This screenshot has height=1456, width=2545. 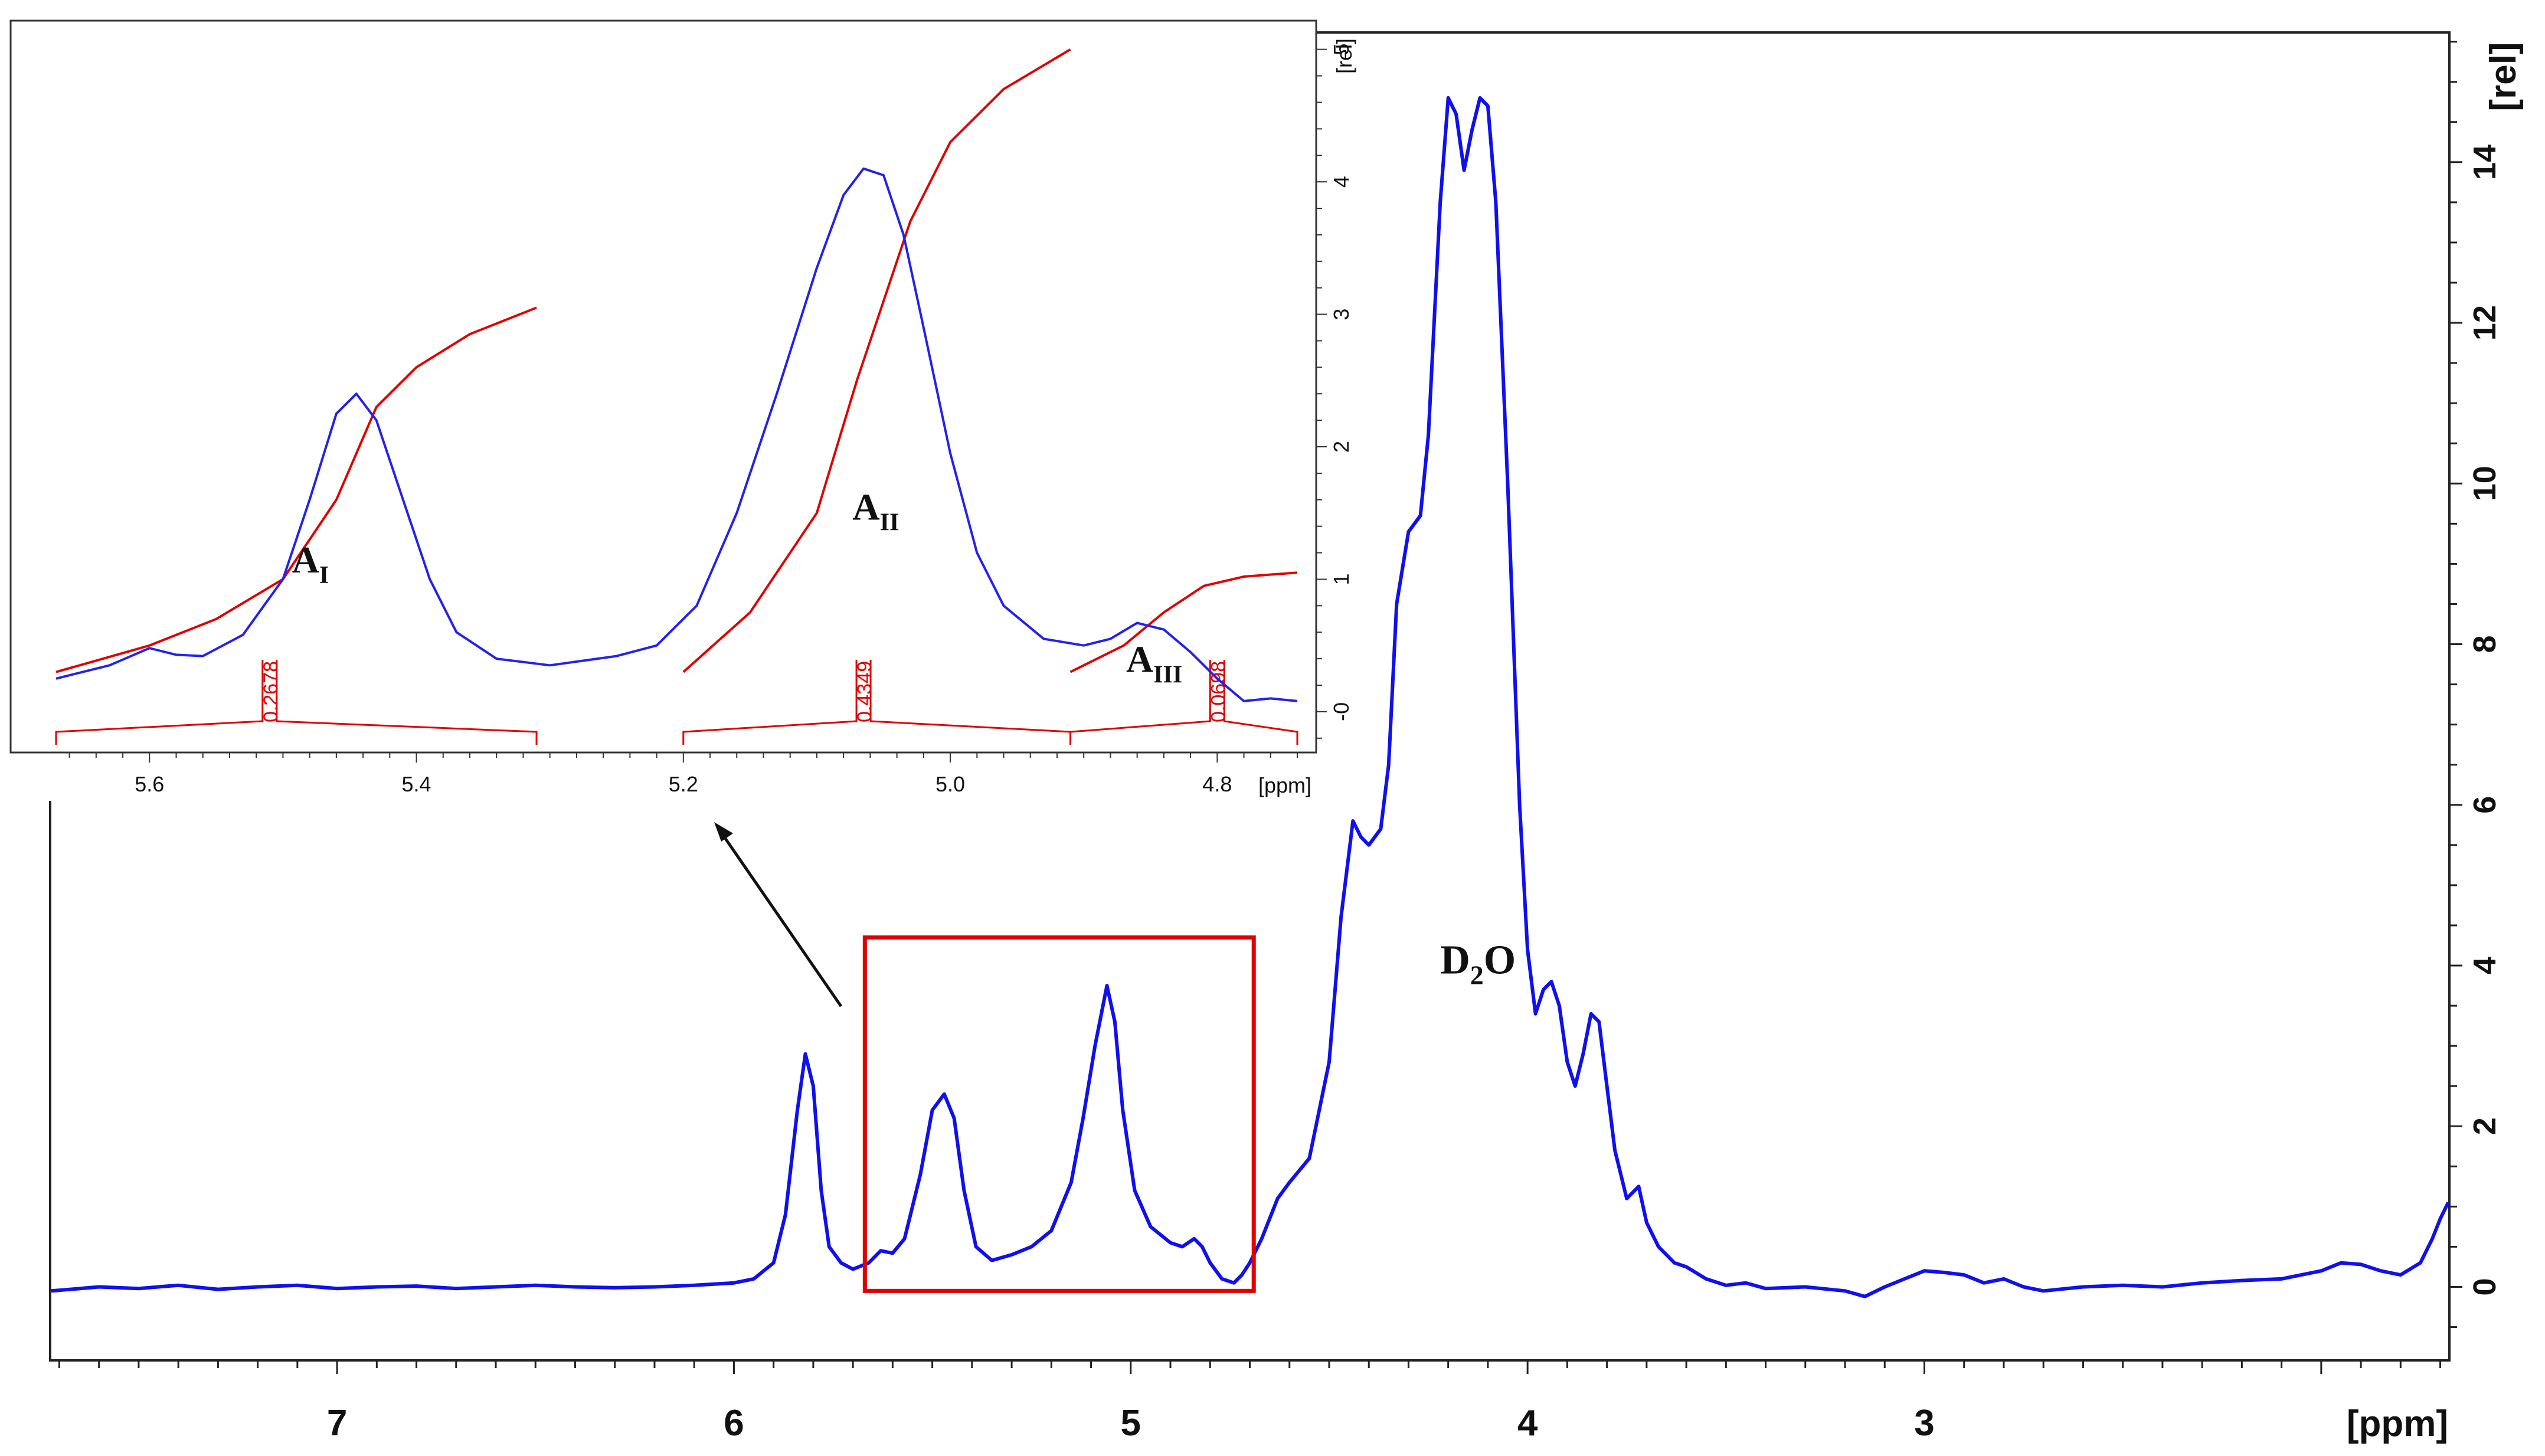 I want to click on inset-x-tick-label: 5.4, so click(x=416, y=784).